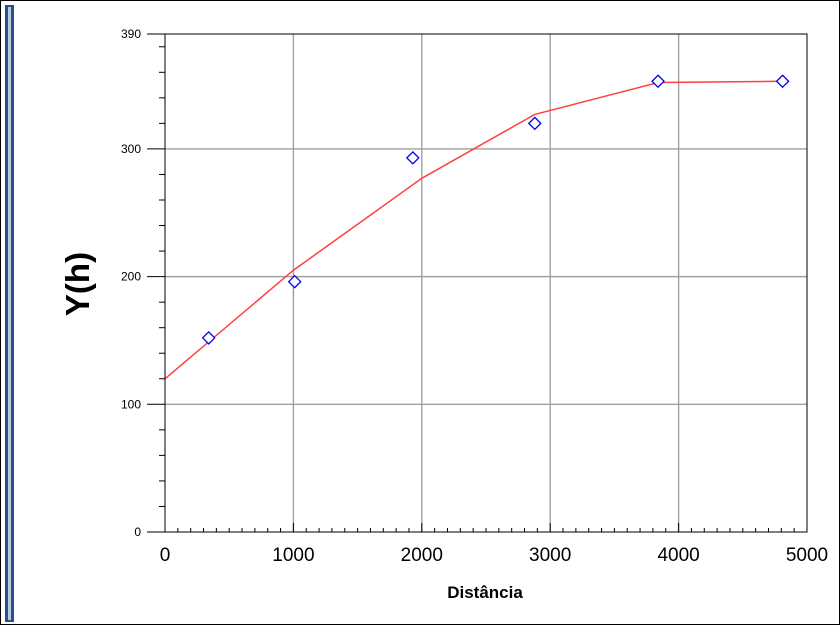 The height and width of the screenshot is (626, 840). What do you see at coordinates (131, 404) in the screenshot?
I see `y-tick-label: 100` at bounding box center [131, 404].